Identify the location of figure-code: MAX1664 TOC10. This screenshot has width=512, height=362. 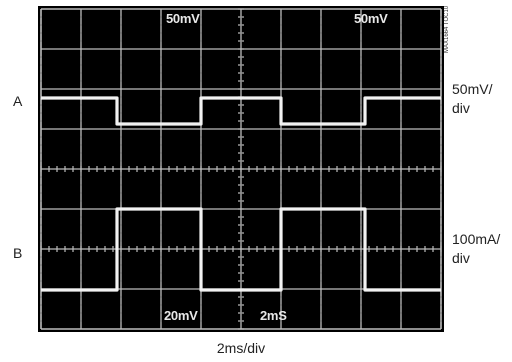
(447, 30).